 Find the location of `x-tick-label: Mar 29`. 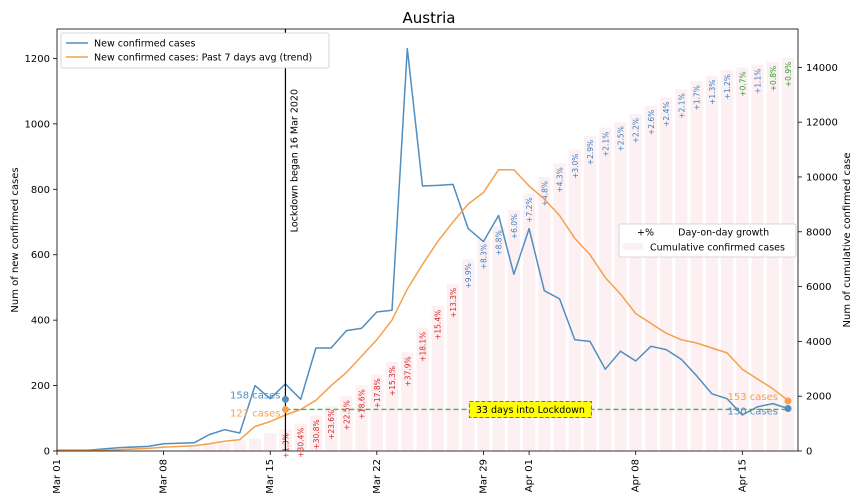

x-tick-label: Mar 29 is located at coordinates (483, 476).